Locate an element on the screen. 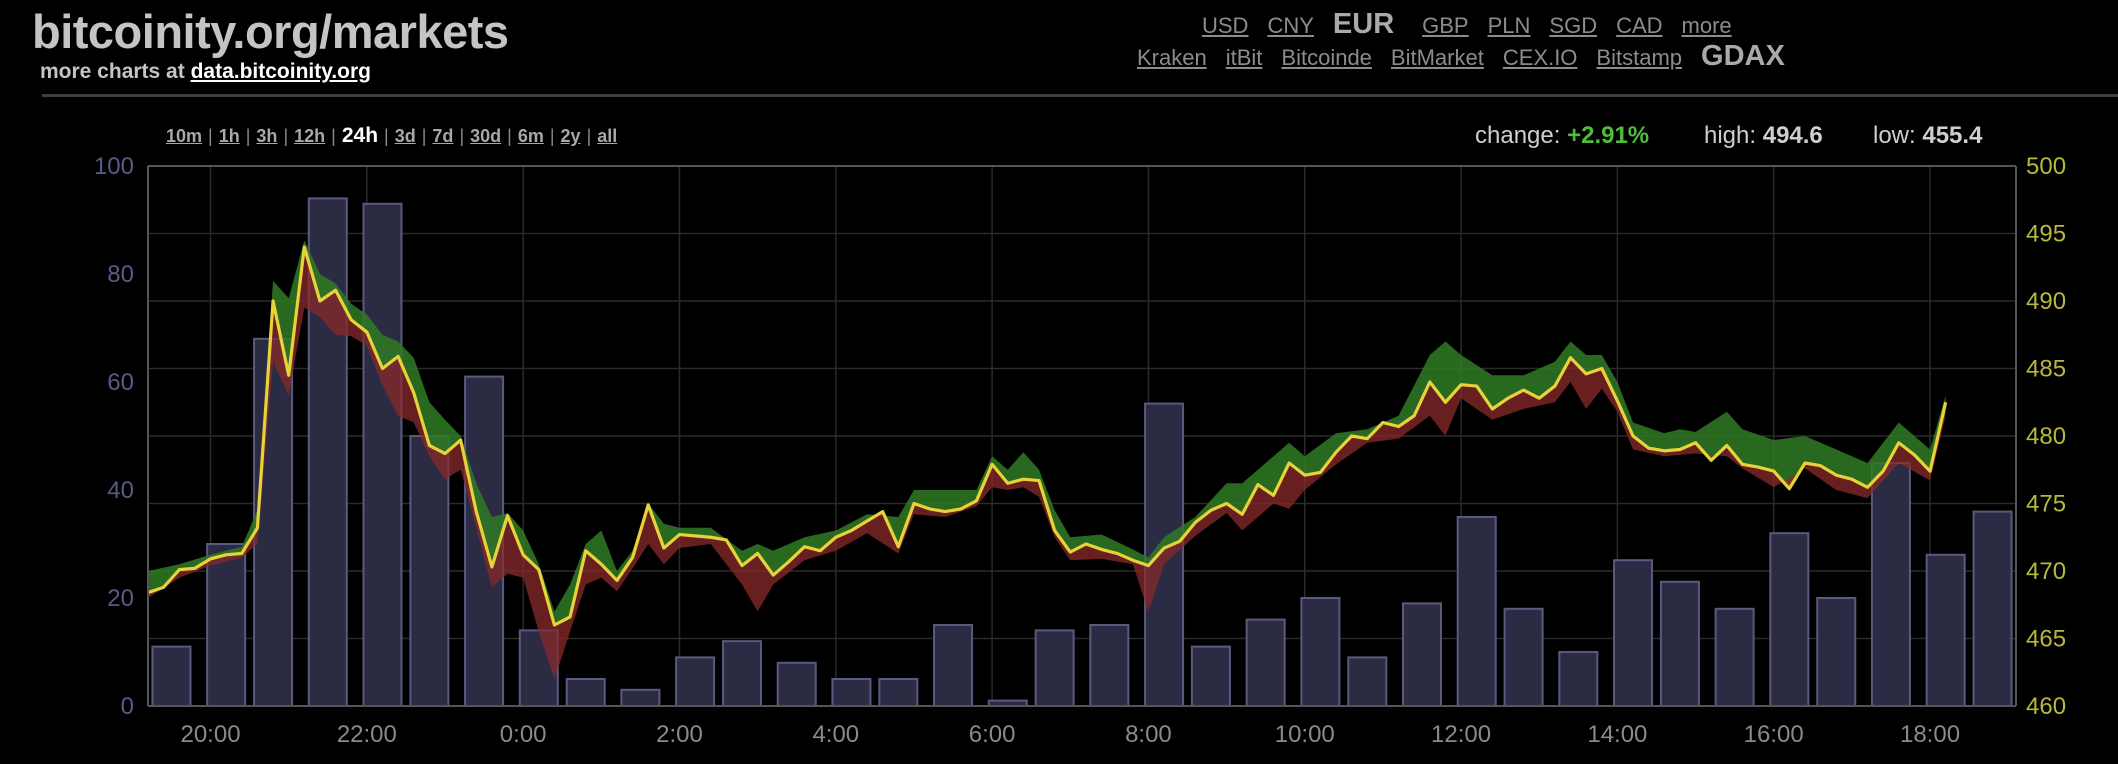 The image size is (2118, 764). low-value: 455.4 is located at coordinates (1952, 135).